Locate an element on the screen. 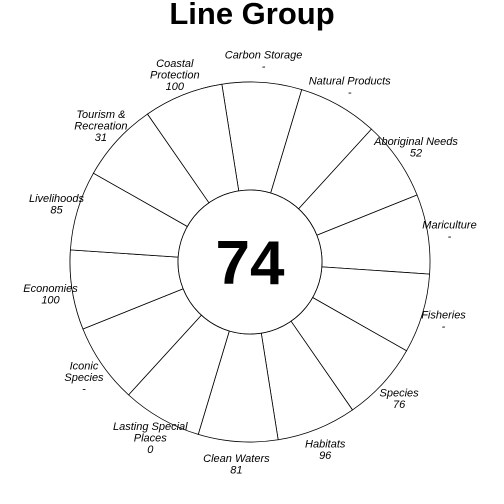 Image resolution: width=504 pixels, height=504 pixels. petal-label-mariculture: Mariculture - is located at coordinates (449, 232).